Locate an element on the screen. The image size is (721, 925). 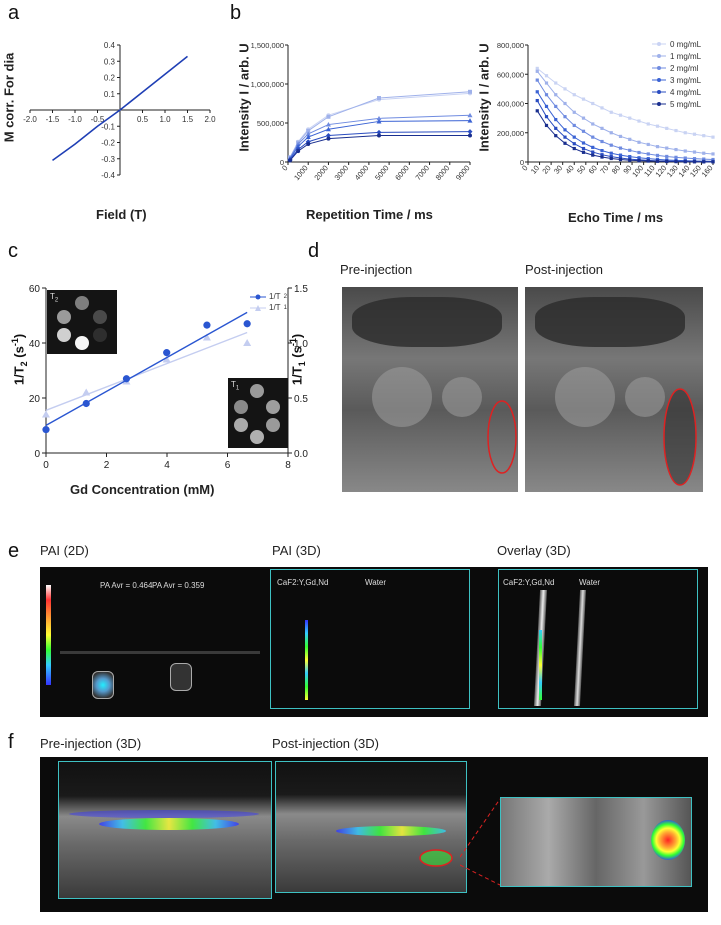
chart-c-ylabel-left: 1/T2 (s-1) is located at coordinates (20, 359).